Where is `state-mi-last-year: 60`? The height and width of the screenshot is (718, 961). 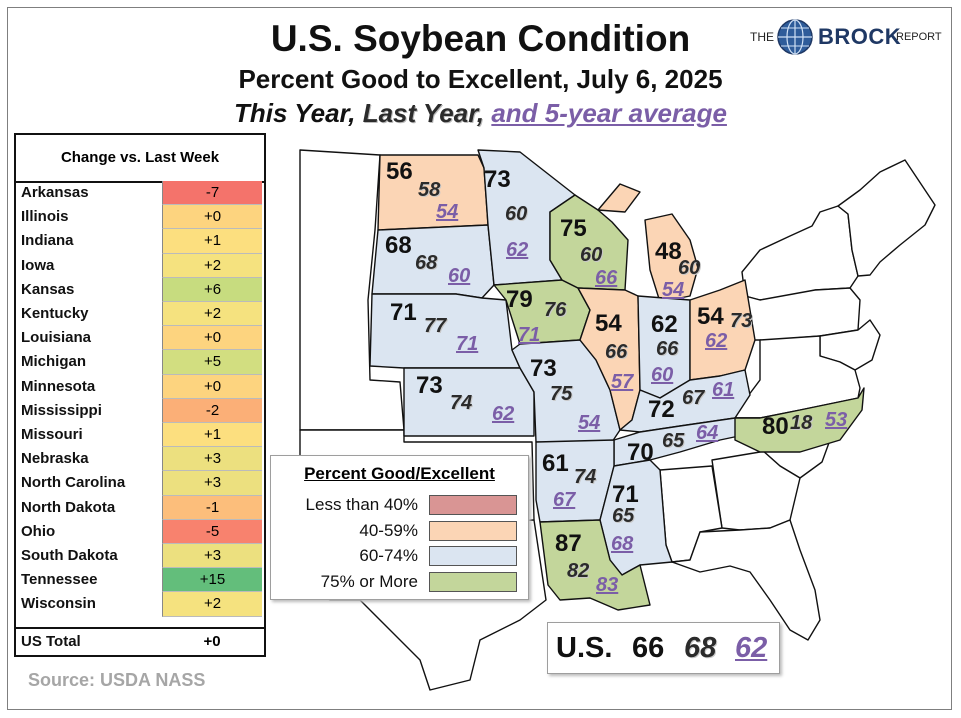
state-mi-last-year: 60 is located at coordinates (689, 268).